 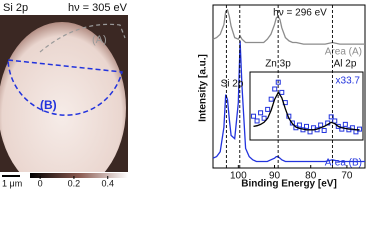 I want to click on annotation: Al 2p, so click(x=345, y=64).